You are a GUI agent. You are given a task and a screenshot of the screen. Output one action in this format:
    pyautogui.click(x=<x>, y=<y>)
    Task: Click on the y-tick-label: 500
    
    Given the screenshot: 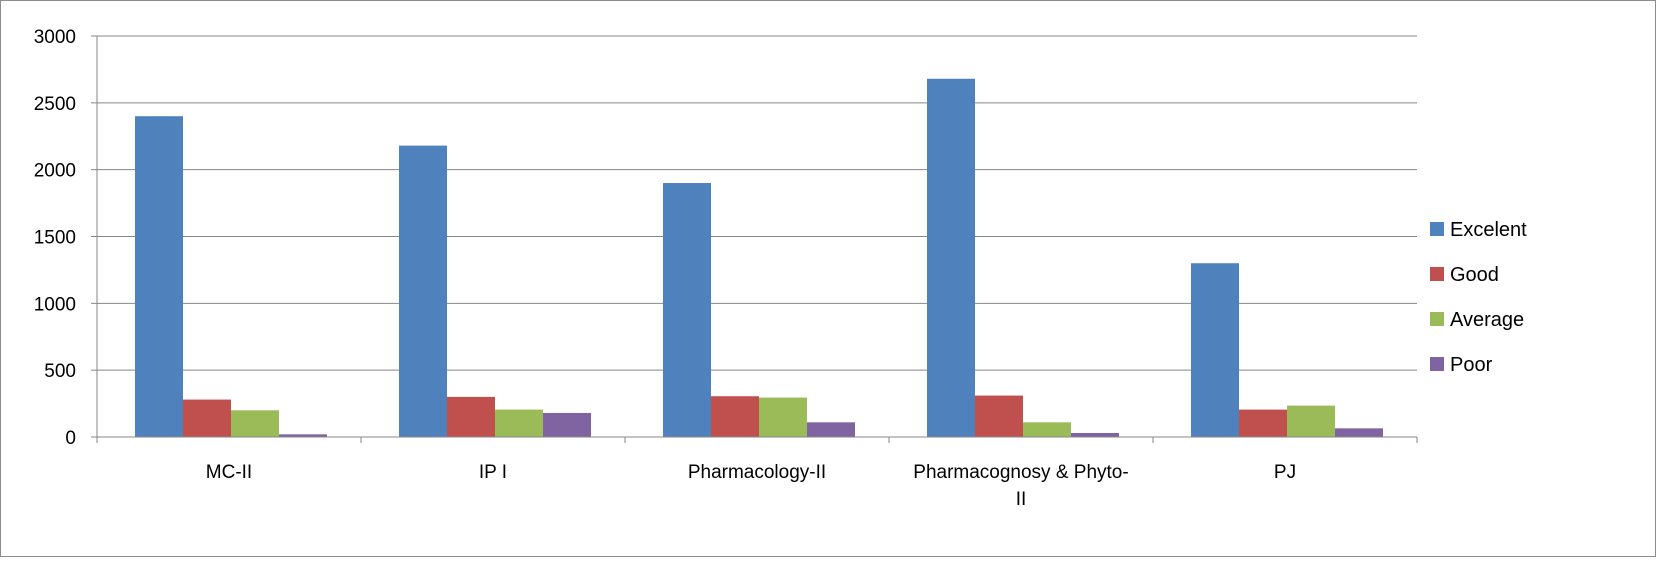 What is the action you would take?
    pyautogui.click(x=60, y=371)
    